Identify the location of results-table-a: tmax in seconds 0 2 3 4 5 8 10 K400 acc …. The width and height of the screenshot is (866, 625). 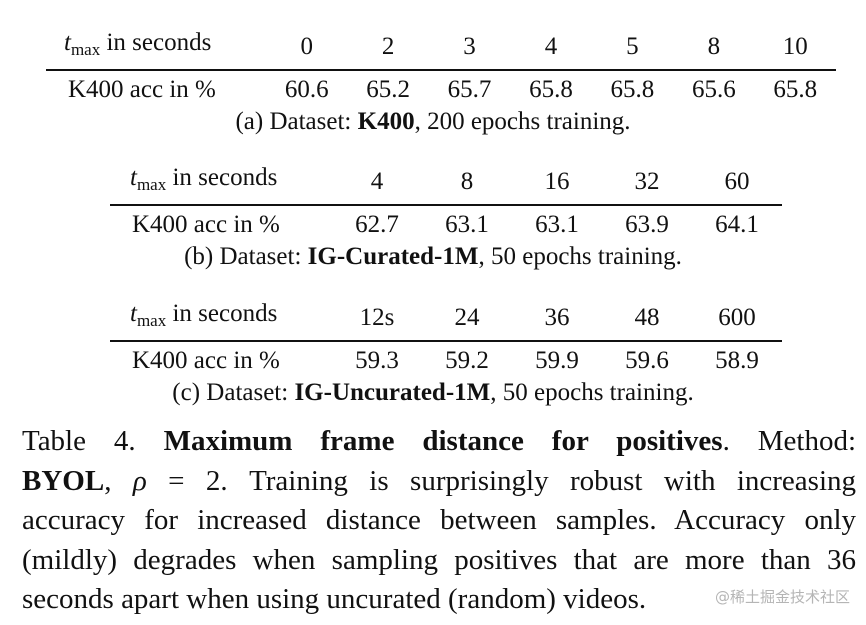
(441, 66).